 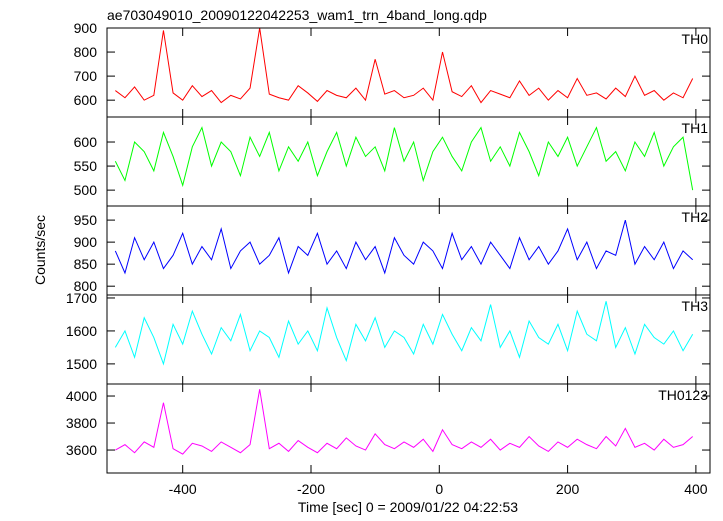 I want to click on y-tick-label: 550, so click(x=86, y=166).